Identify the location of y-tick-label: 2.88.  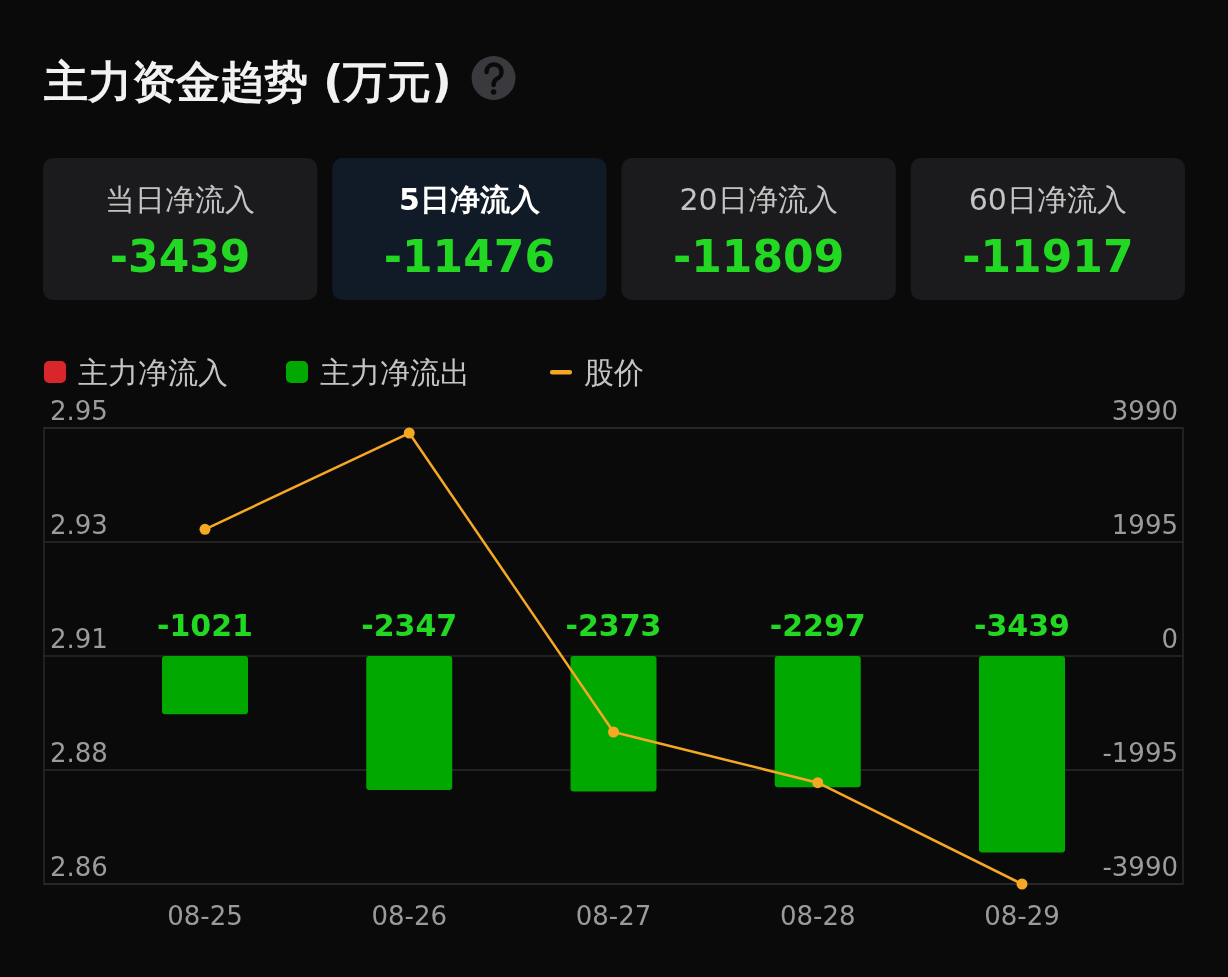
(79, 753).